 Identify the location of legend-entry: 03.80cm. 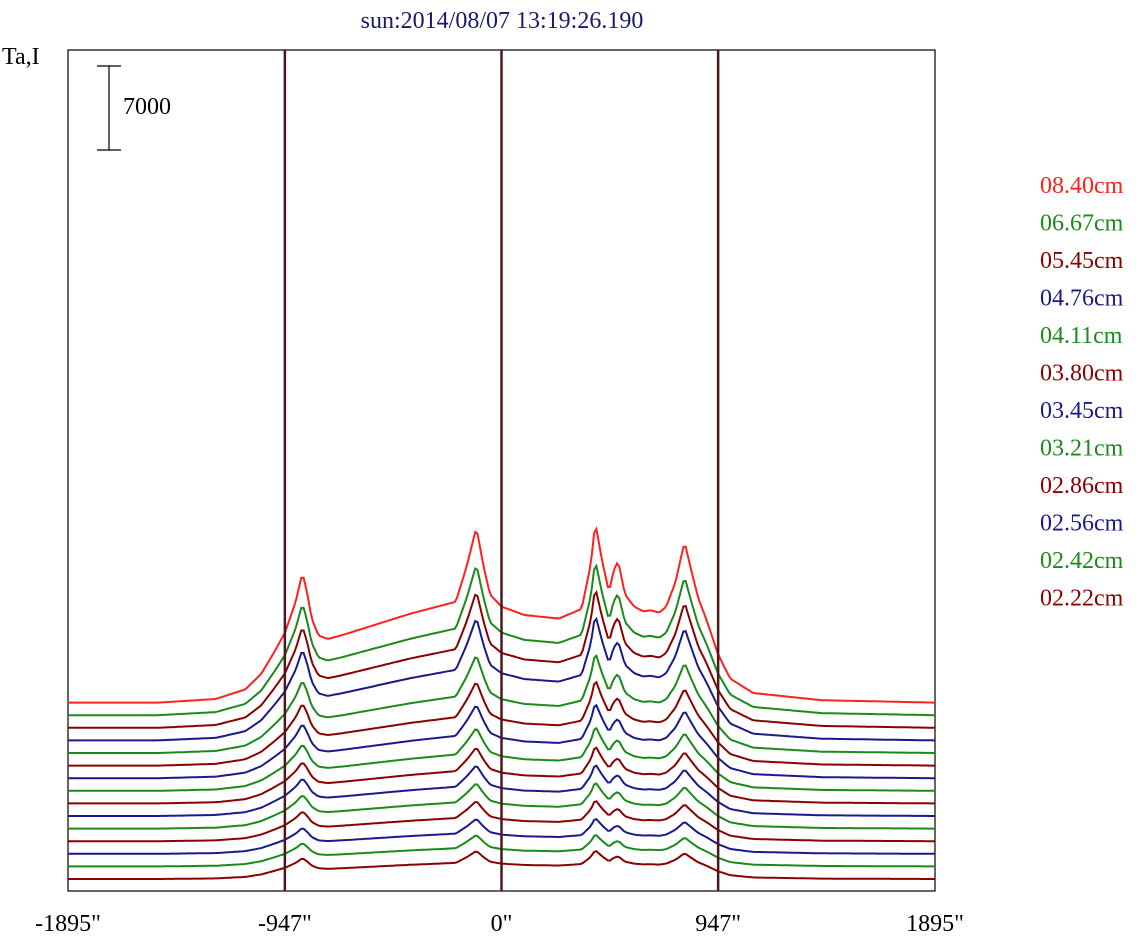
(1082, 374).